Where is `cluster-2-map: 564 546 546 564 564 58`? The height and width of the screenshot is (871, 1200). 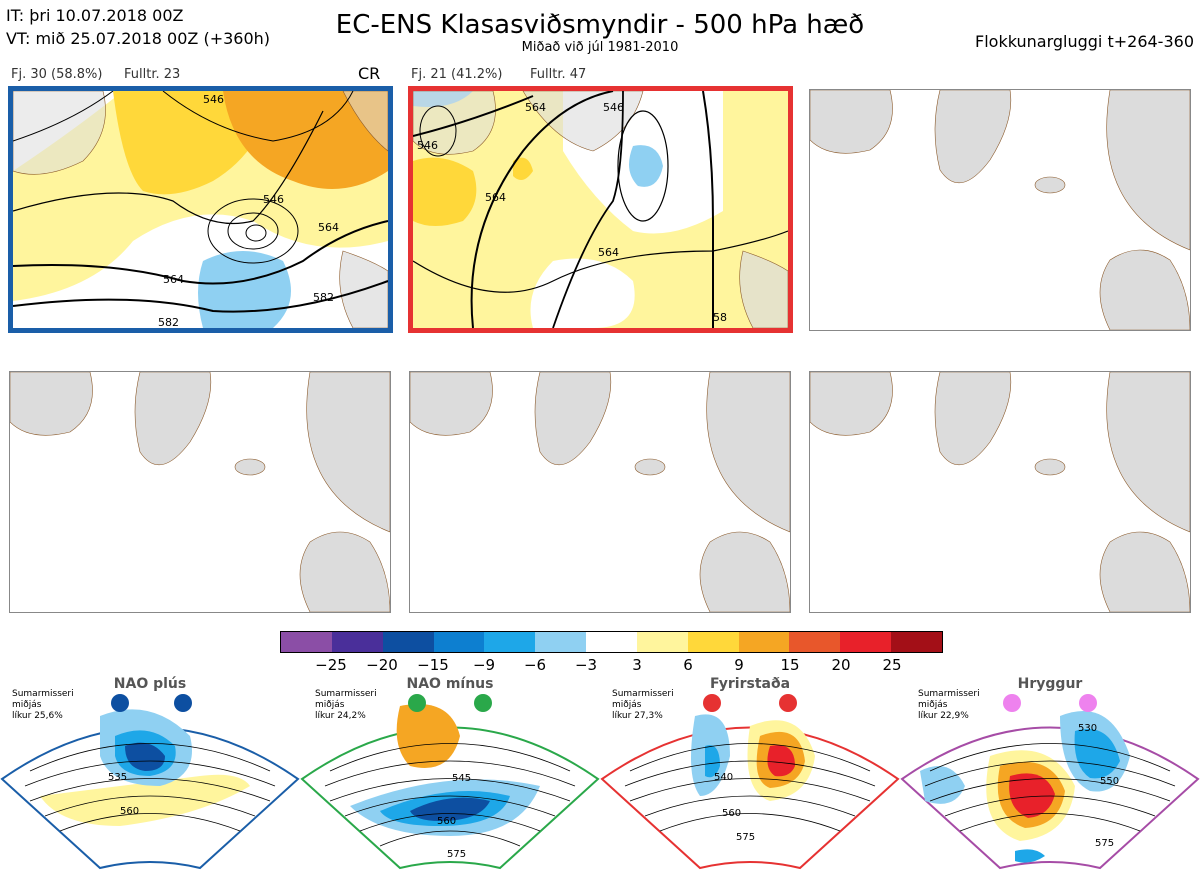
cluster-2-map: 564 546 546 564 564 58 is located at coordinates (600, 209).